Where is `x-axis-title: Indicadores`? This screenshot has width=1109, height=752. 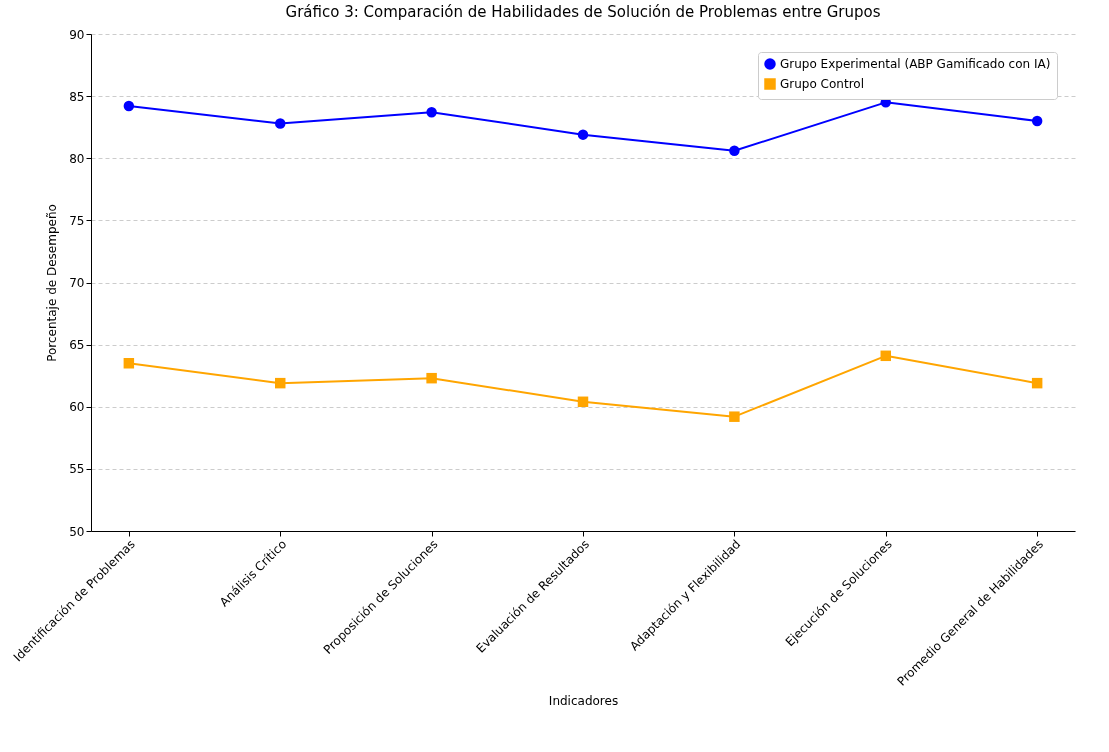 x-axis-title: Indicadores is located at coordinates (583, 700).